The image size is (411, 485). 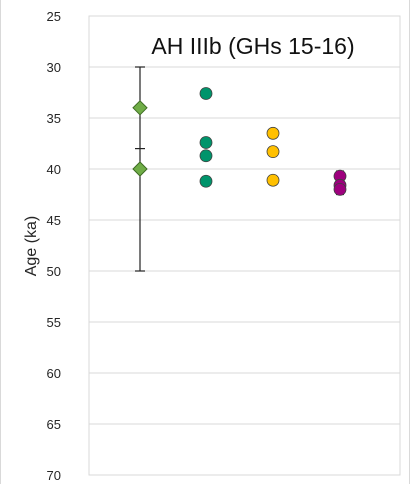 What do you see at coordinates (54, 271) in the screenshot?
I see `y-tick-label-50: 50` at bounding box center [54, 271].